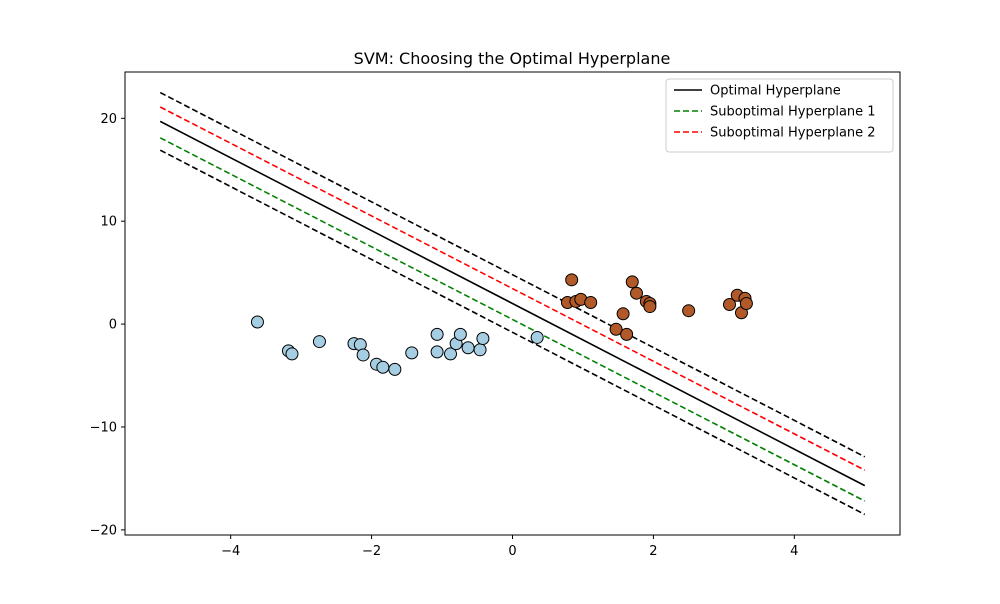 This screenshot has width=1000, height=604. Describe the element at coordinates (775, 91) in the screenshot. I see `legend-label: Optimal Hyperplane` at that location.